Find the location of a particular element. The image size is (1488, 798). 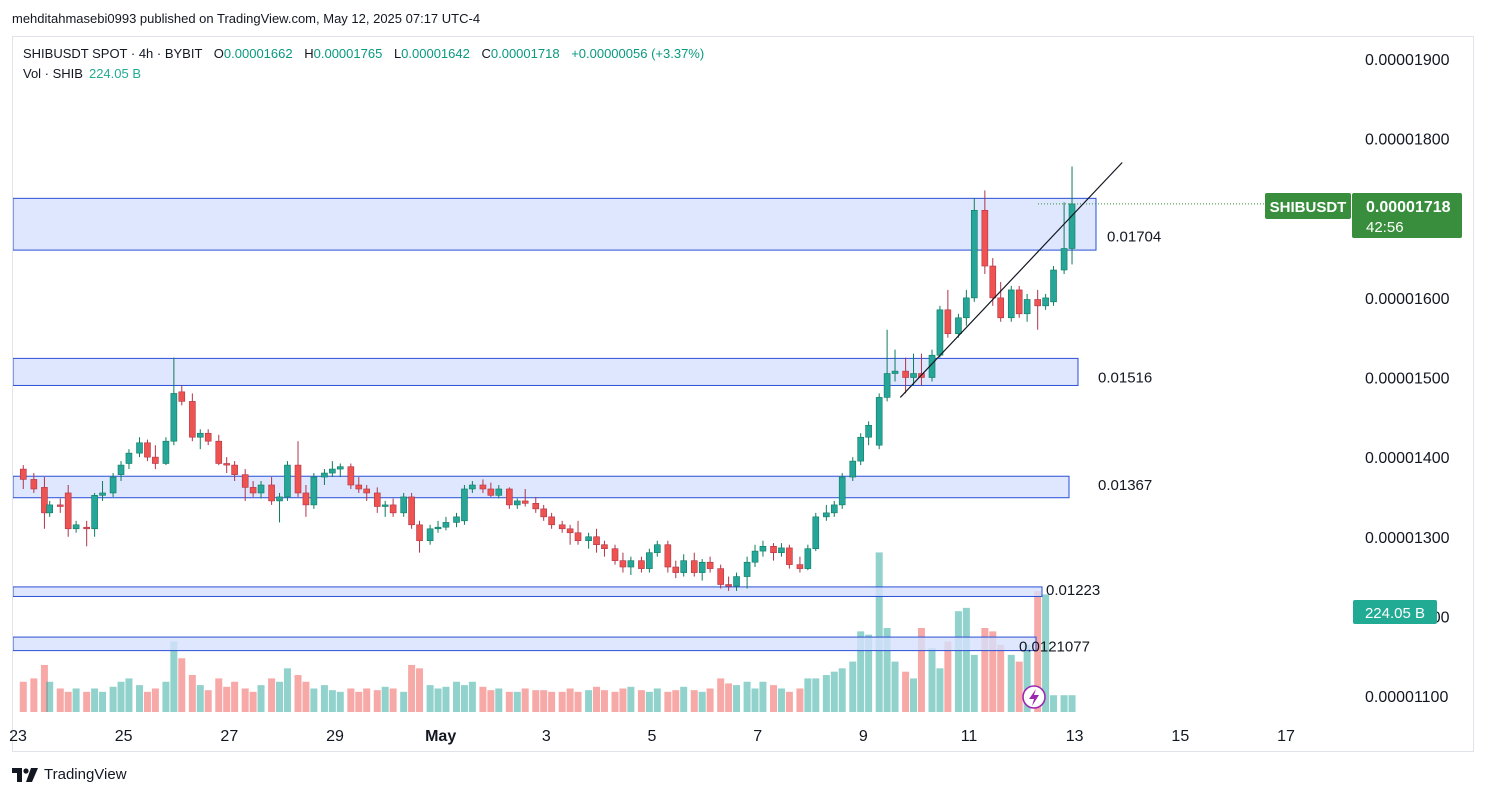

time-axis-tick: 15 is located at coordinates (1180, 736).